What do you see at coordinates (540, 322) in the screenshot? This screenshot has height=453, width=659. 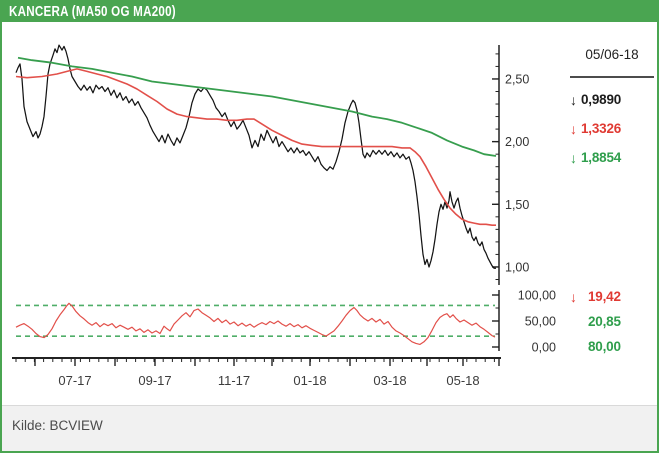 I see `oscillator_panel-y-tick-label: 50,00` at bounding box center [540, 322].